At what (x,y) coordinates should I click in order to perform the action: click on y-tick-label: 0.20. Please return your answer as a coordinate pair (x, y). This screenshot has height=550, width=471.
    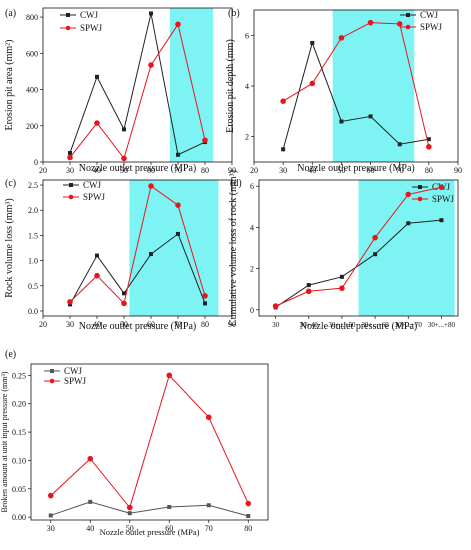
    Looking at the image, I should click on (19, 404).